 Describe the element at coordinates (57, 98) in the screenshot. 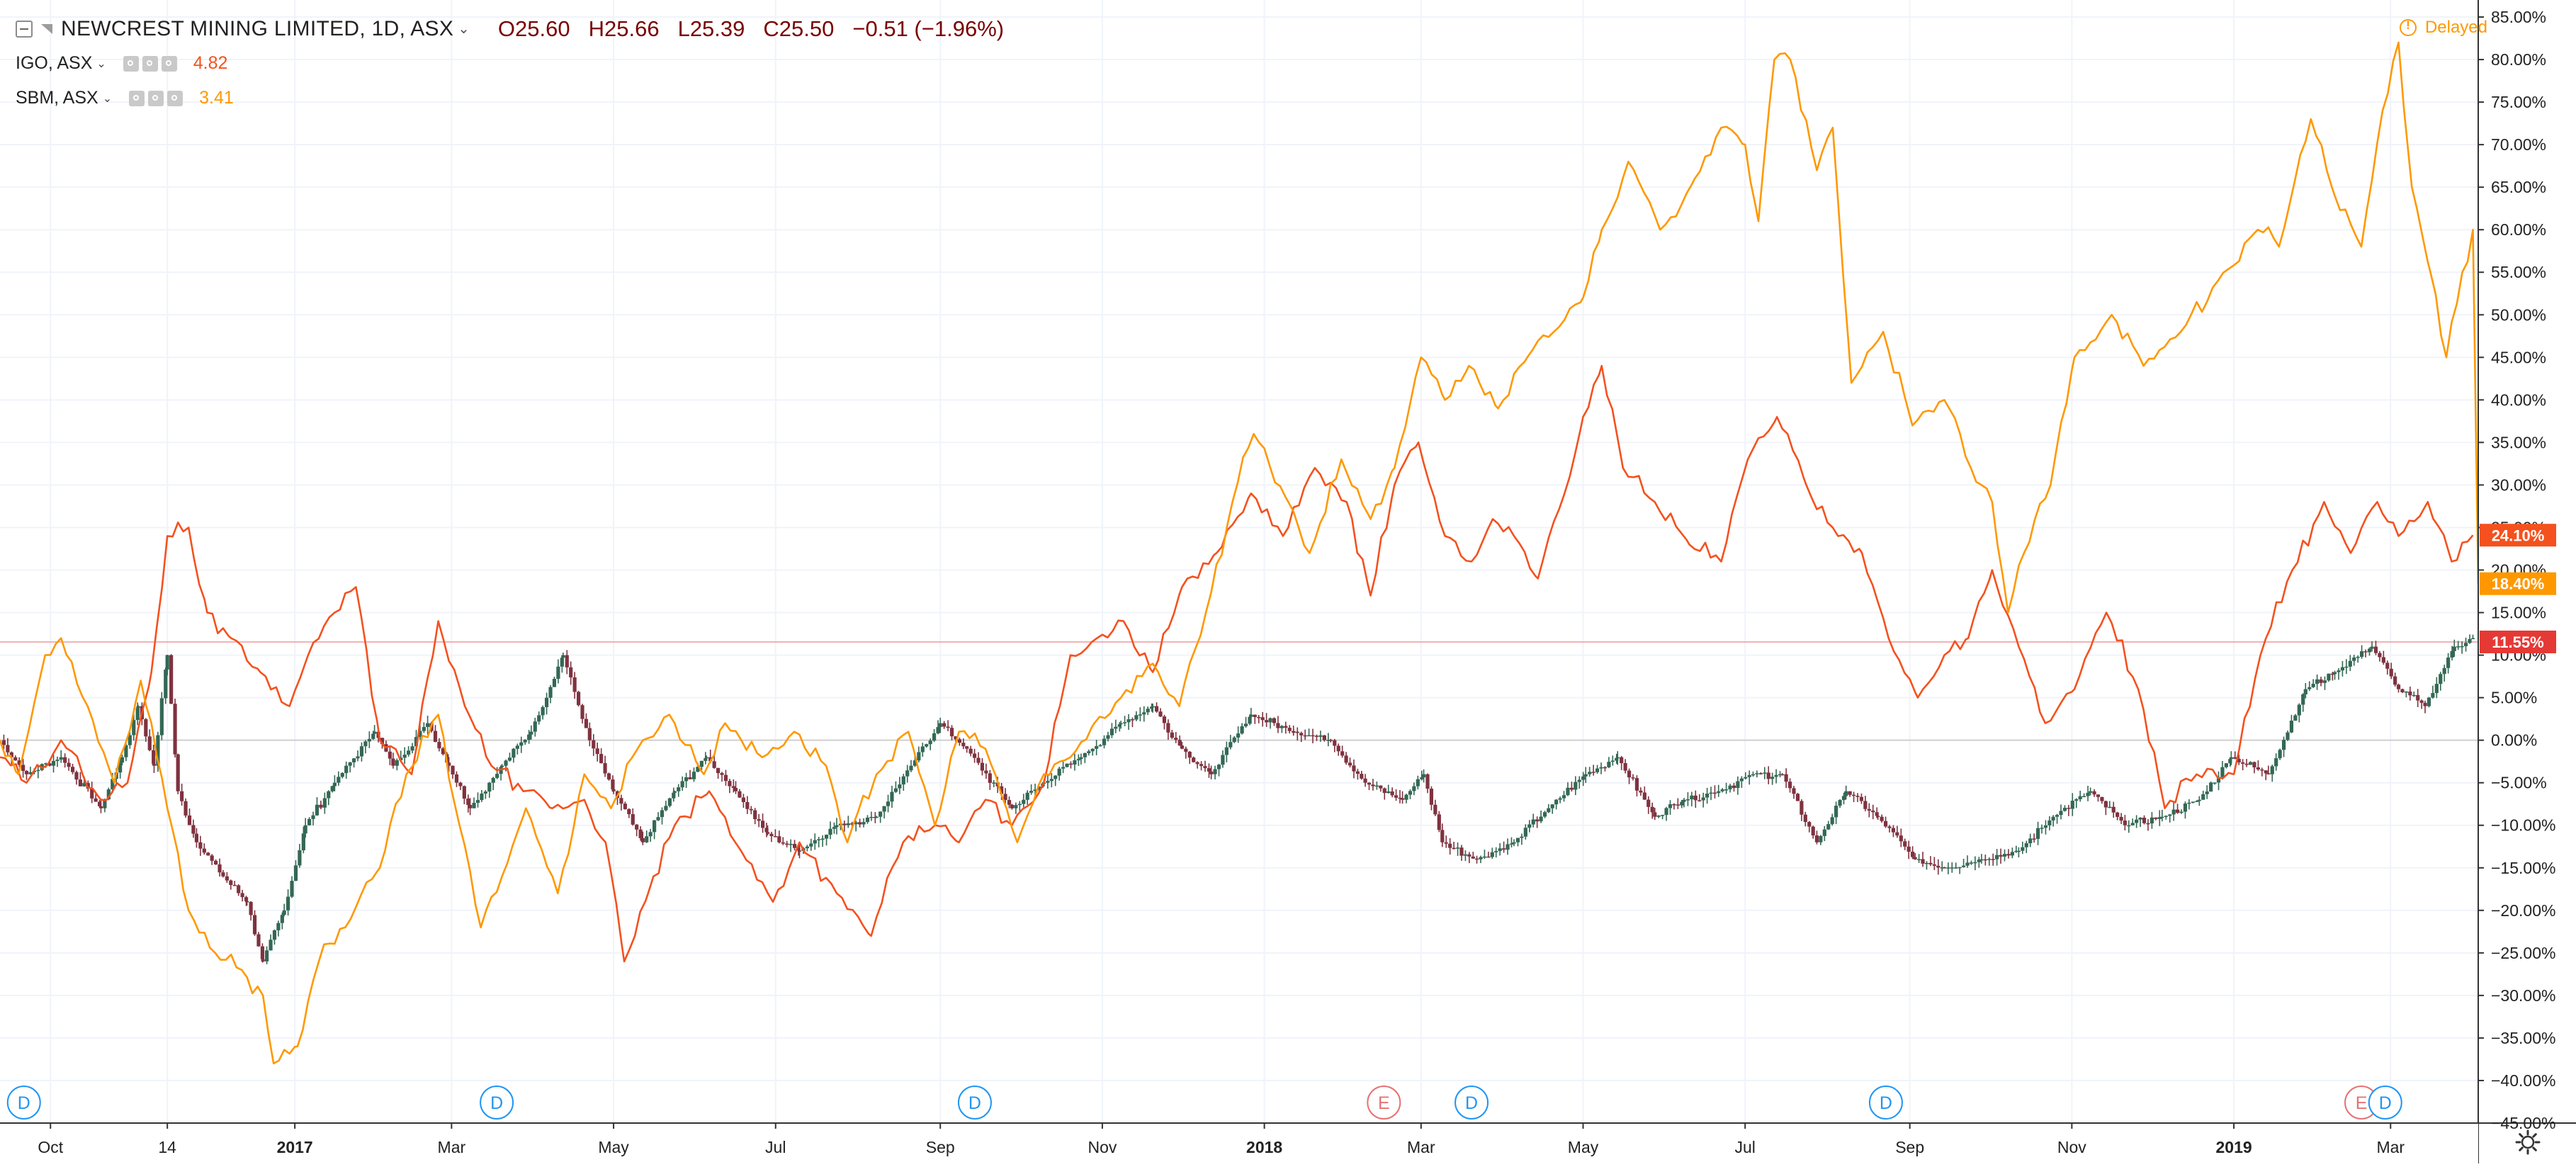

I see `compare-symbol-name: SBM, ASX` at that location.